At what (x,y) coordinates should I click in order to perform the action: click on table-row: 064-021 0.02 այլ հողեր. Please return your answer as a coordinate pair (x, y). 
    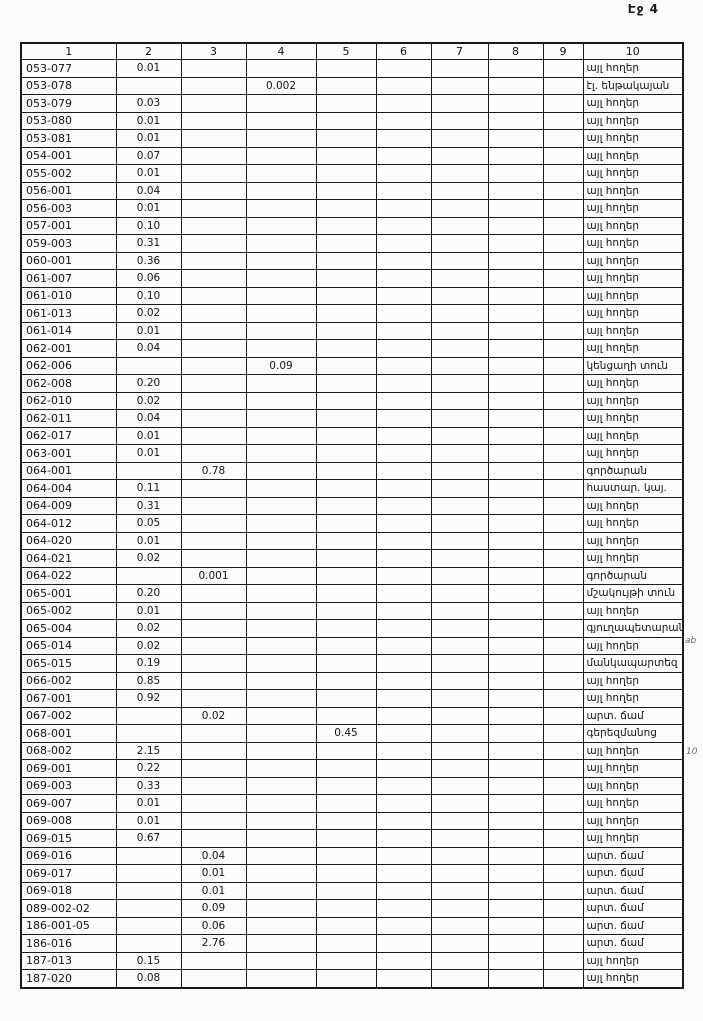
    Looking at the image, I should click on (352, 558).